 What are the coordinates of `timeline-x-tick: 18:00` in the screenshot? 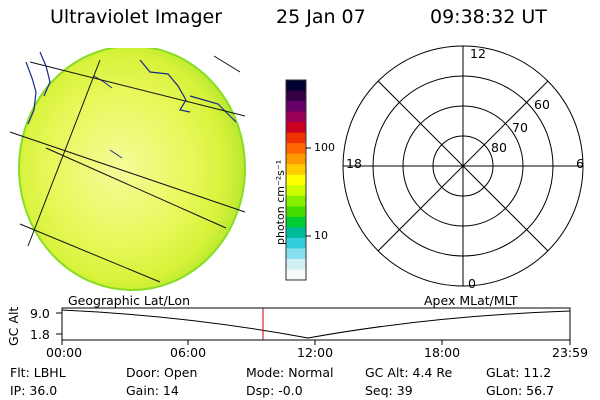 It's located at (442, 352).